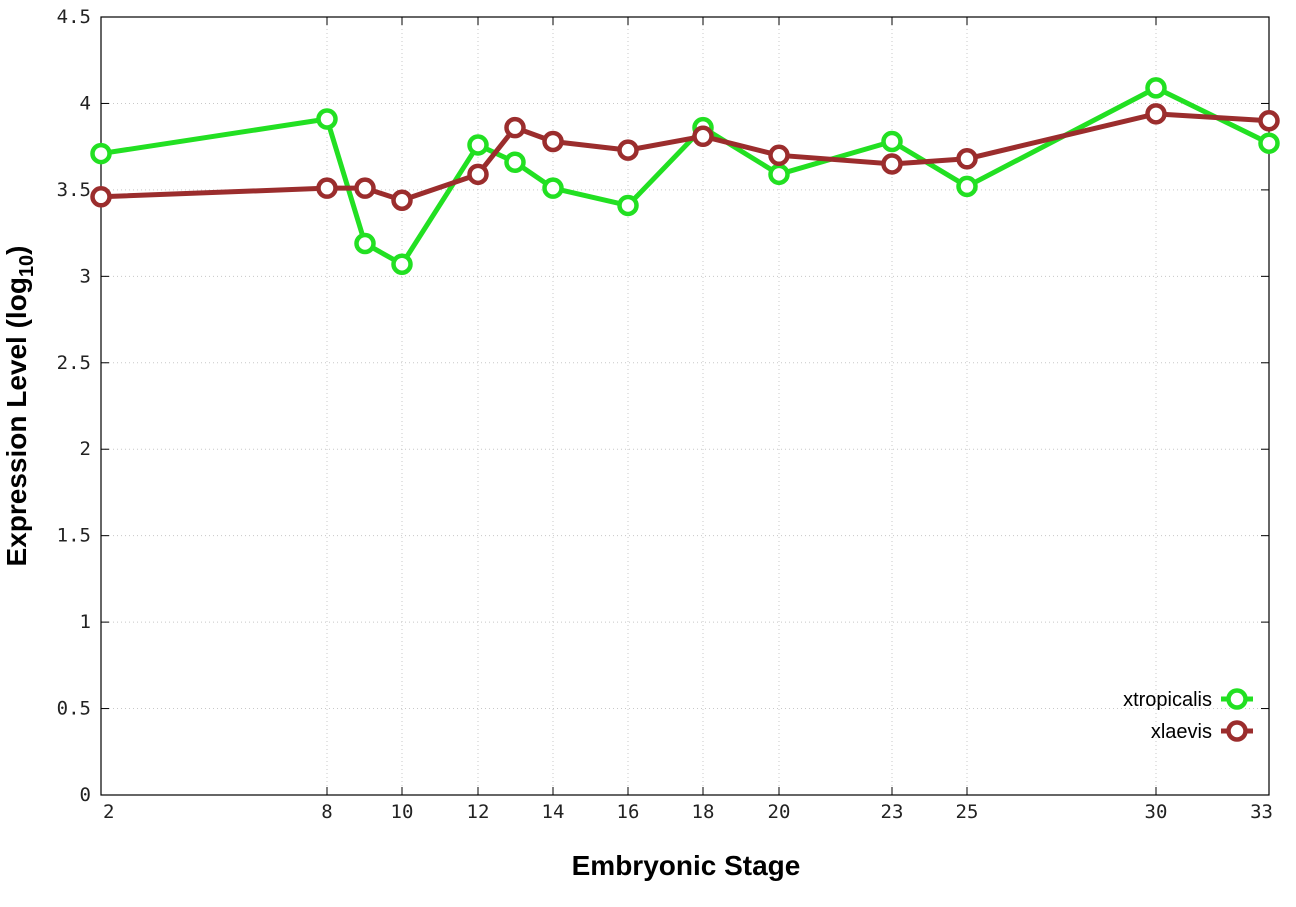 The image size is (1296, 907). Describe the element at coordinates (74, 17) in the screenshot. I see `y-tick-label: 4.5` at that location.